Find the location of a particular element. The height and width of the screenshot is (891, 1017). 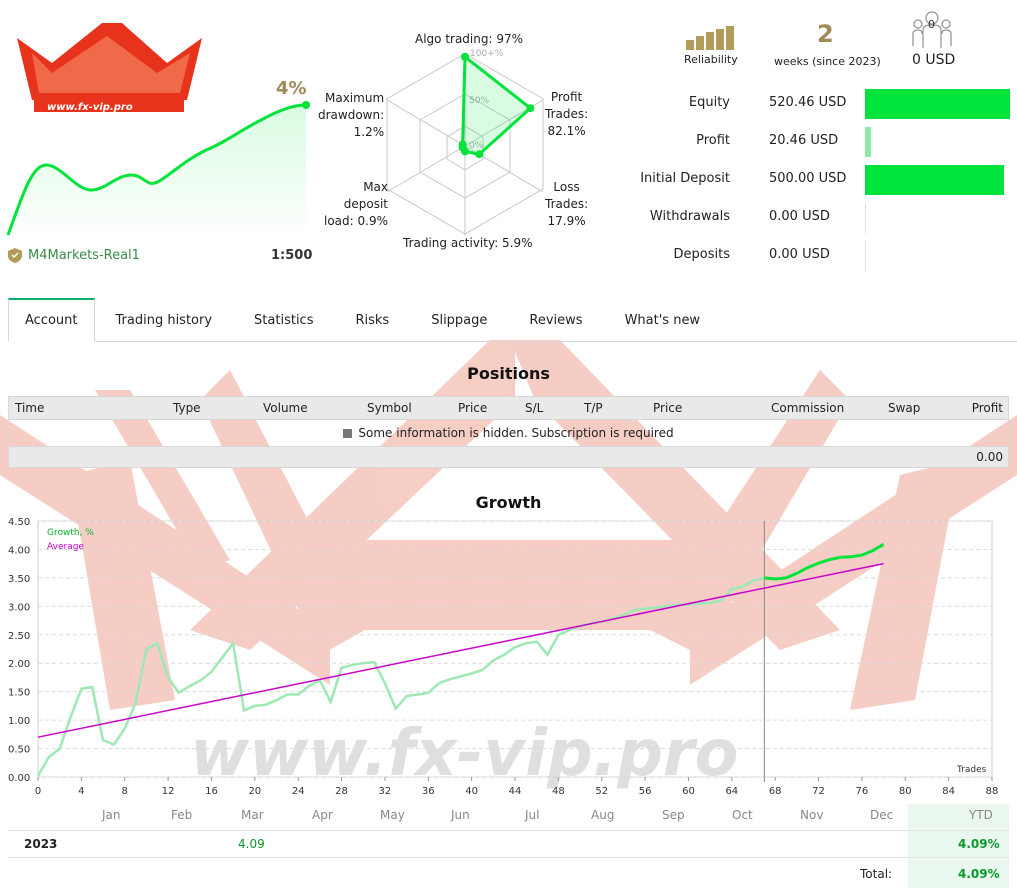

tab-reviews: Reviews is located at coordinates (556, 320).